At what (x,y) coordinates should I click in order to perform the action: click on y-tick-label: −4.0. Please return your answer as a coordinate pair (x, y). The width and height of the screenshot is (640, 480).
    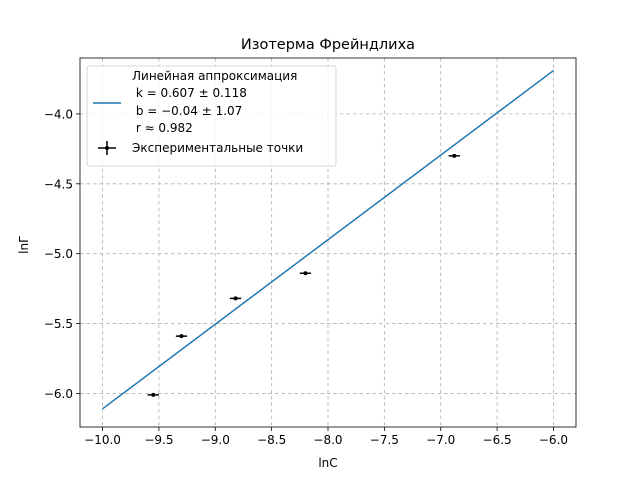
    Looking at the image, I should click on (58, 114).